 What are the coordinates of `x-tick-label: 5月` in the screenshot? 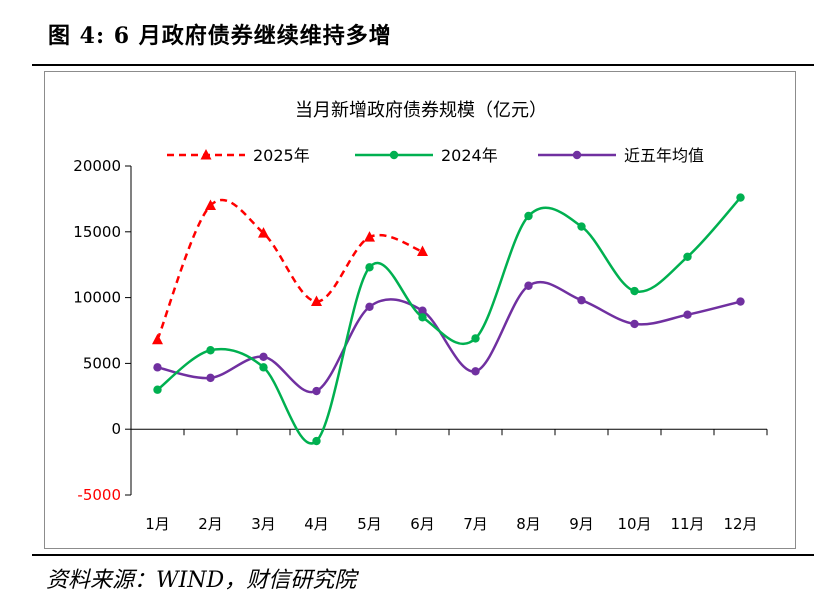 It's located at (369, 524).